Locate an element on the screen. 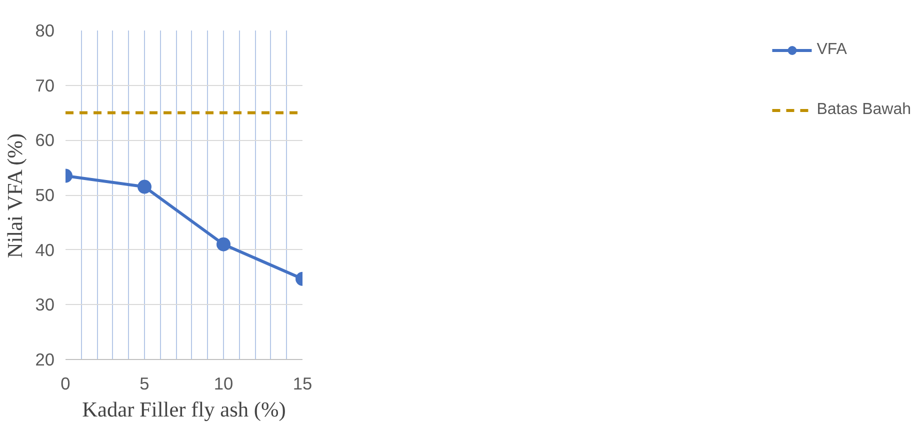 Image resolution: width=921 pixels, height=424 pixels. legend-label: VFA is located at coordinates (831, 50).